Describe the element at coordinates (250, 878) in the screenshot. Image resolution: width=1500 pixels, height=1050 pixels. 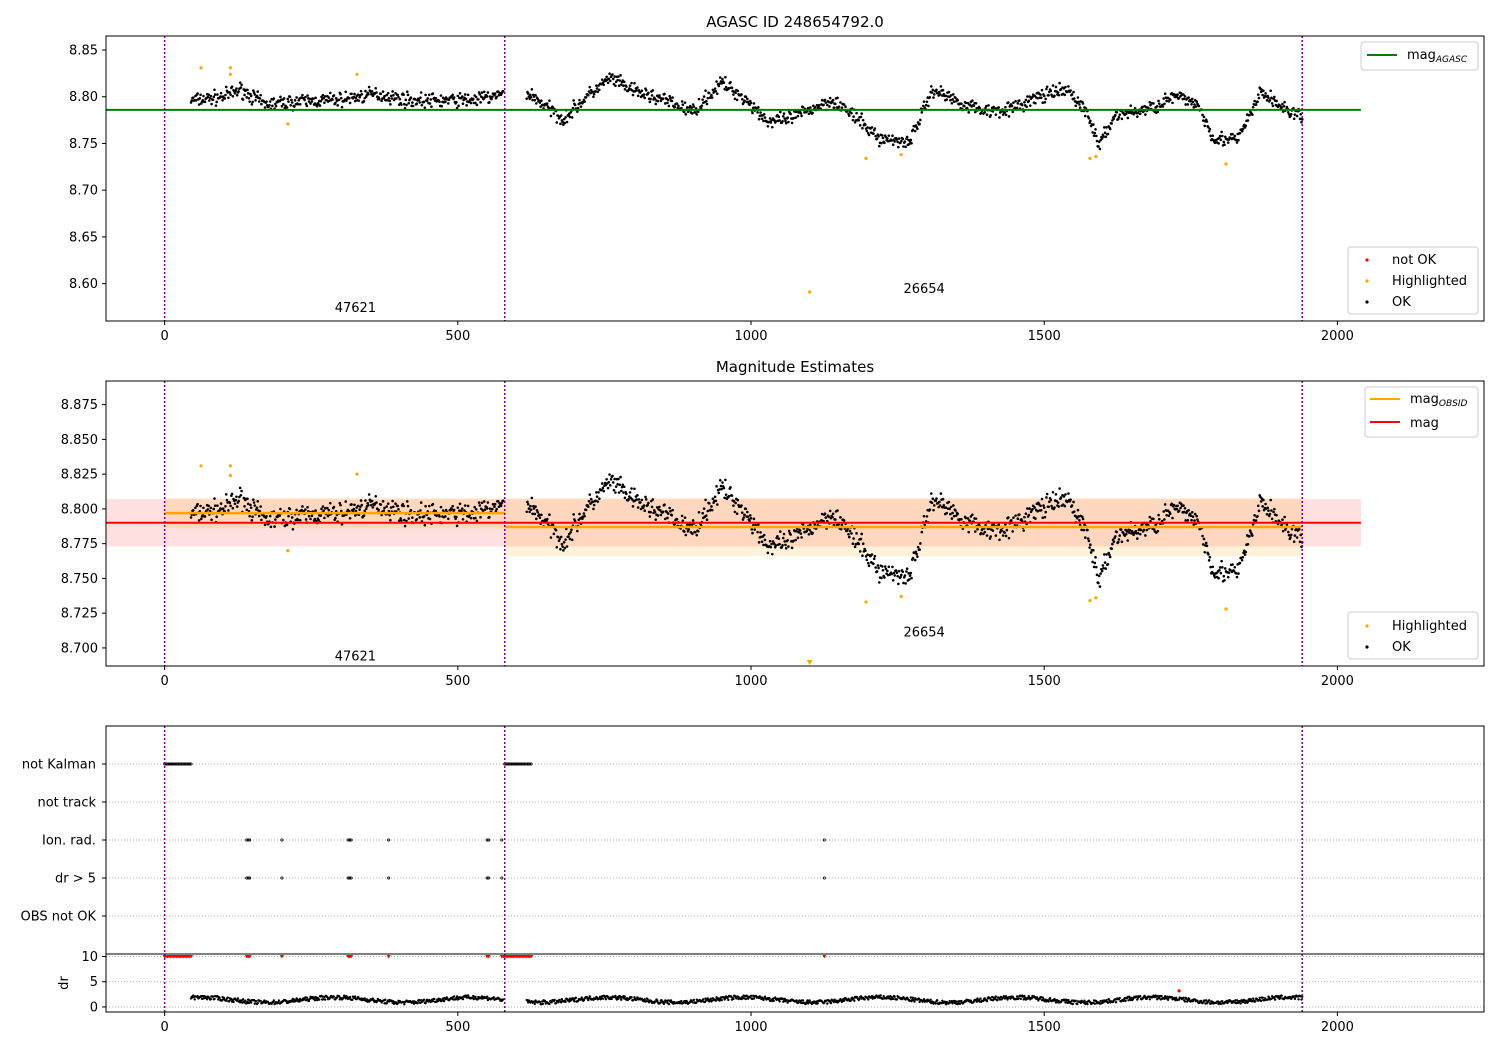
I see `flag-marker` at that location.